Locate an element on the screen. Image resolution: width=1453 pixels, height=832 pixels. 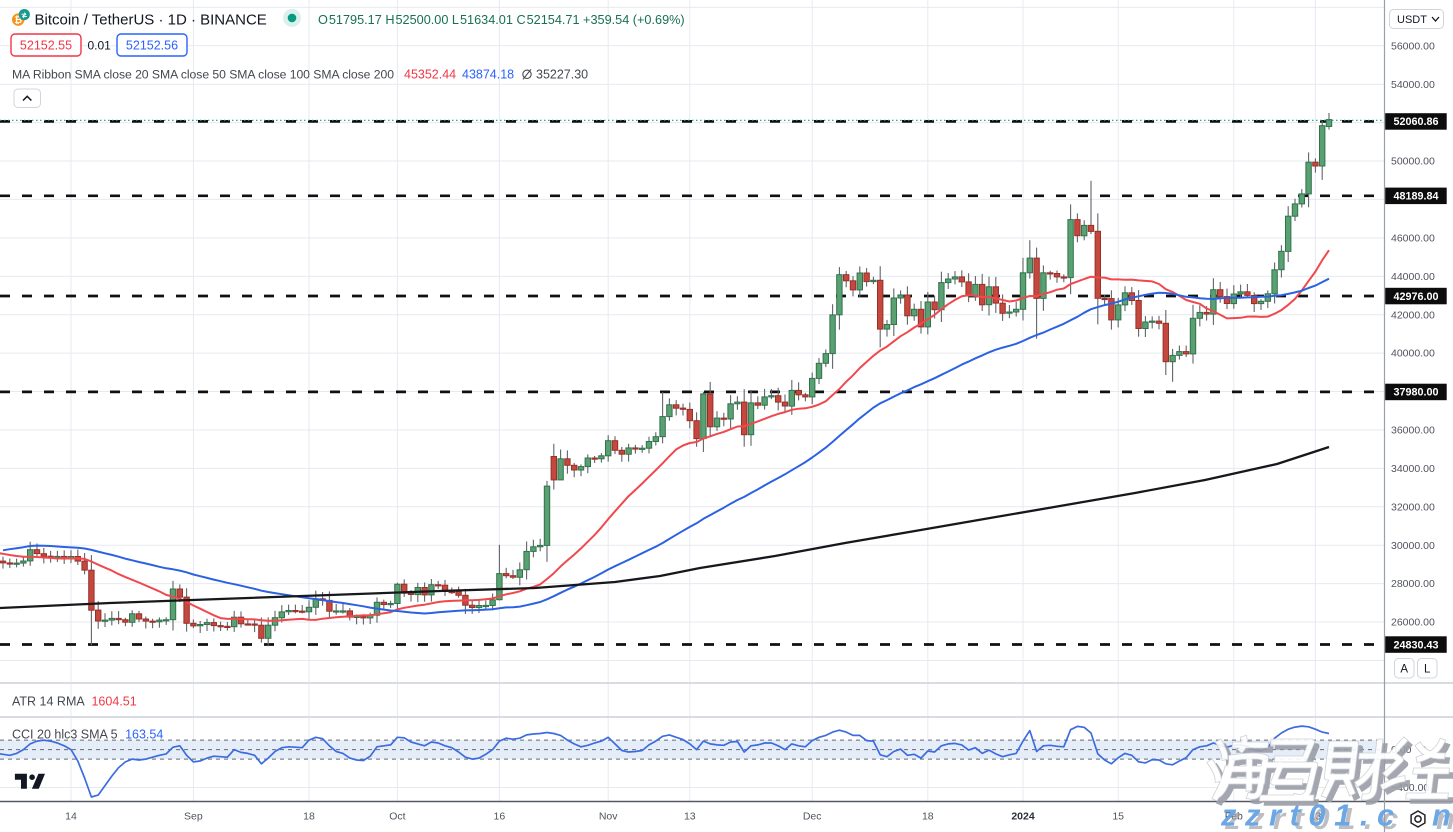
svg-text: CCI 20 hlc3 SMA 5 163.54 is located at coordinates (87, 735).